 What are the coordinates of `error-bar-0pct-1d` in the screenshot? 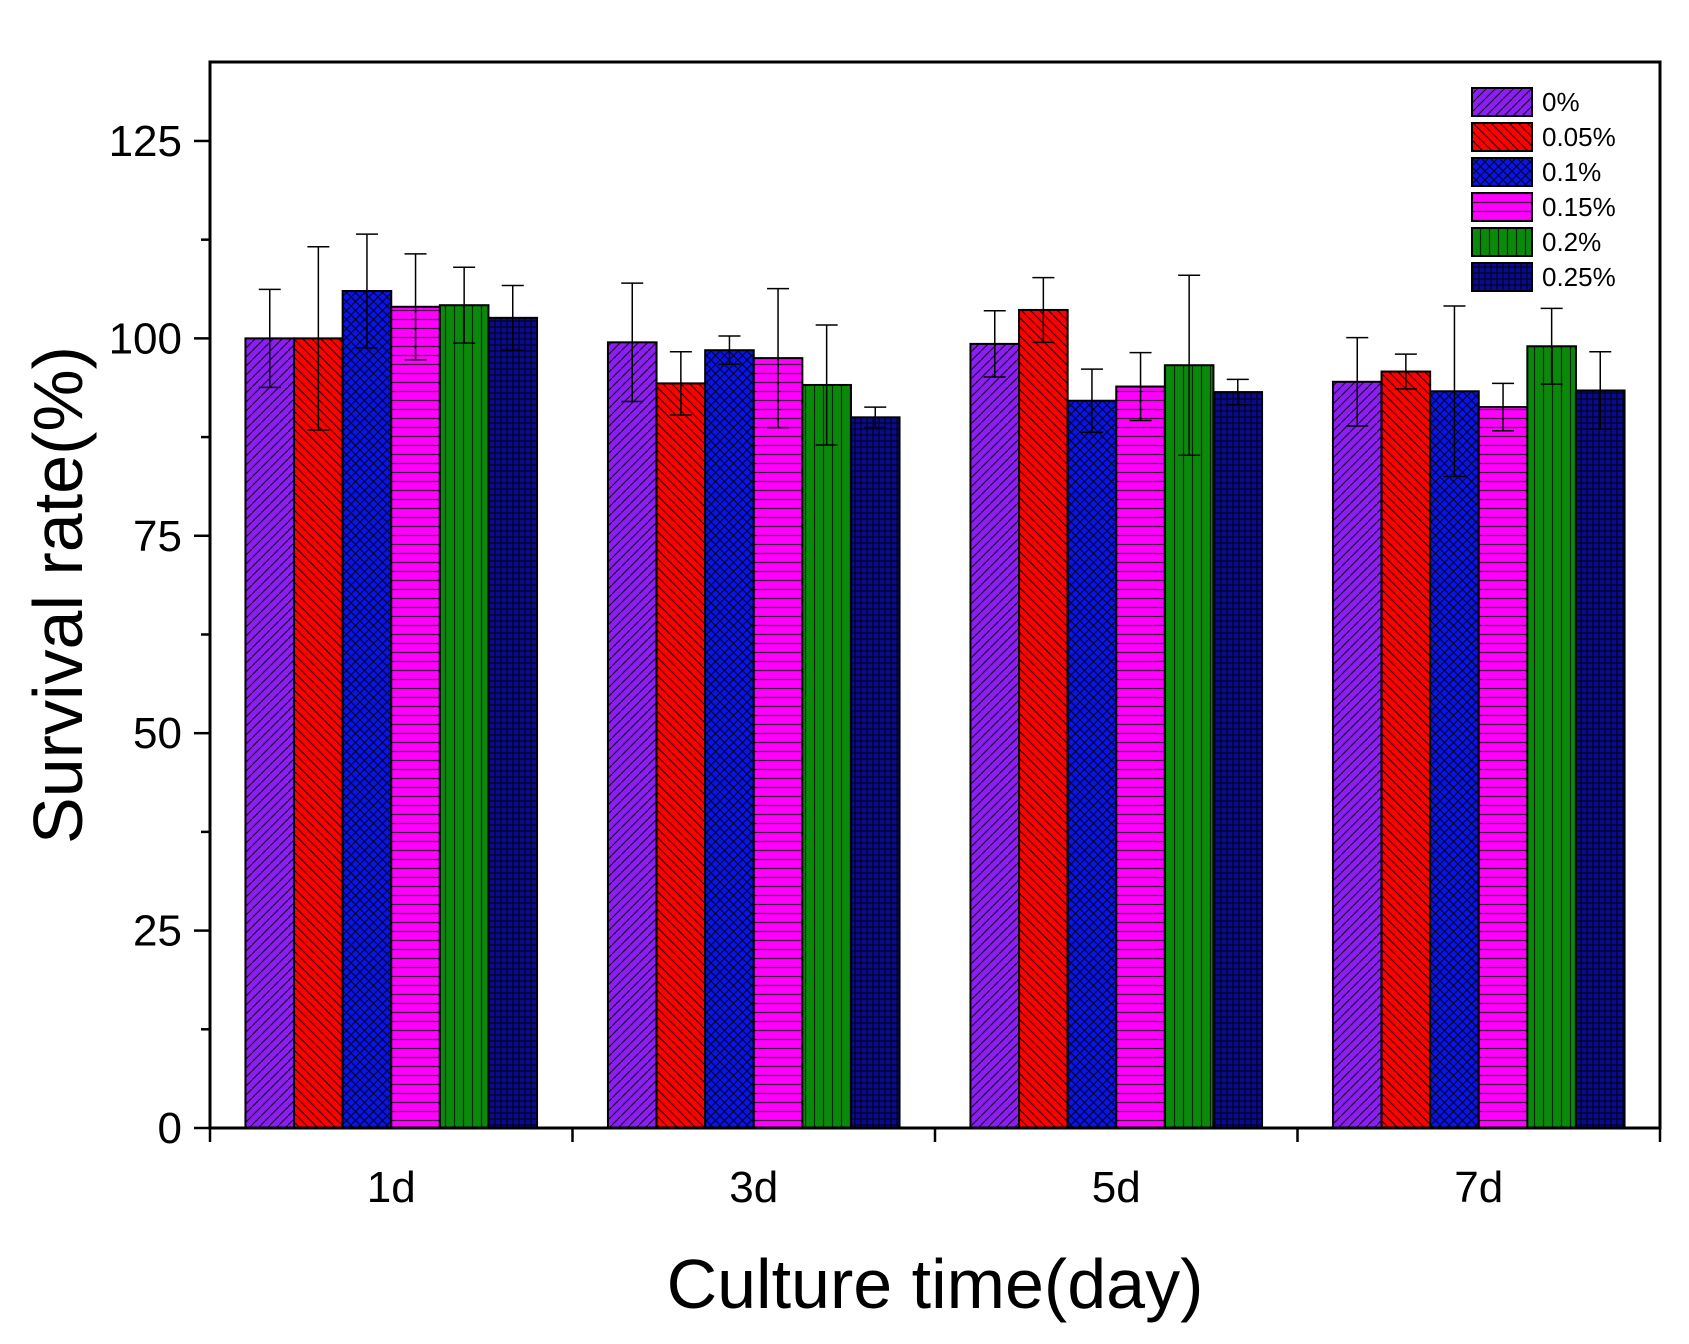 It's located at (269, 338).